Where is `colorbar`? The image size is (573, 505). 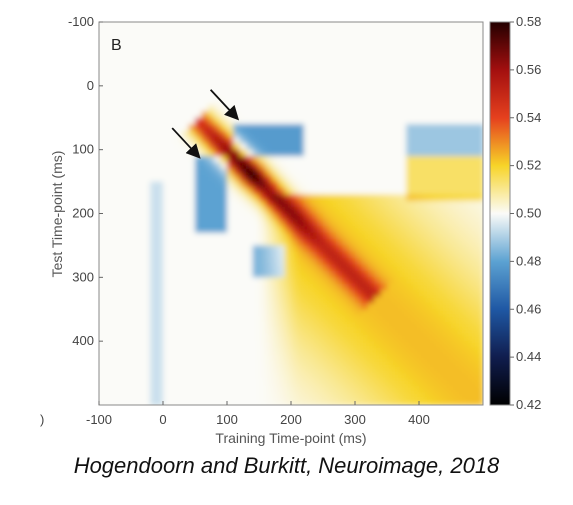 colorbar is located at coordinates (500, 213).